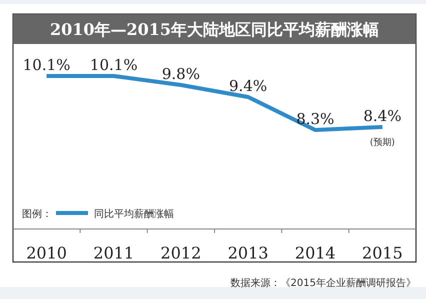 This screenshot has width=426, height=299. Describe the element at coordinates (37, 214) in the screenshot. I see `legend-title: 图例：` at that location.